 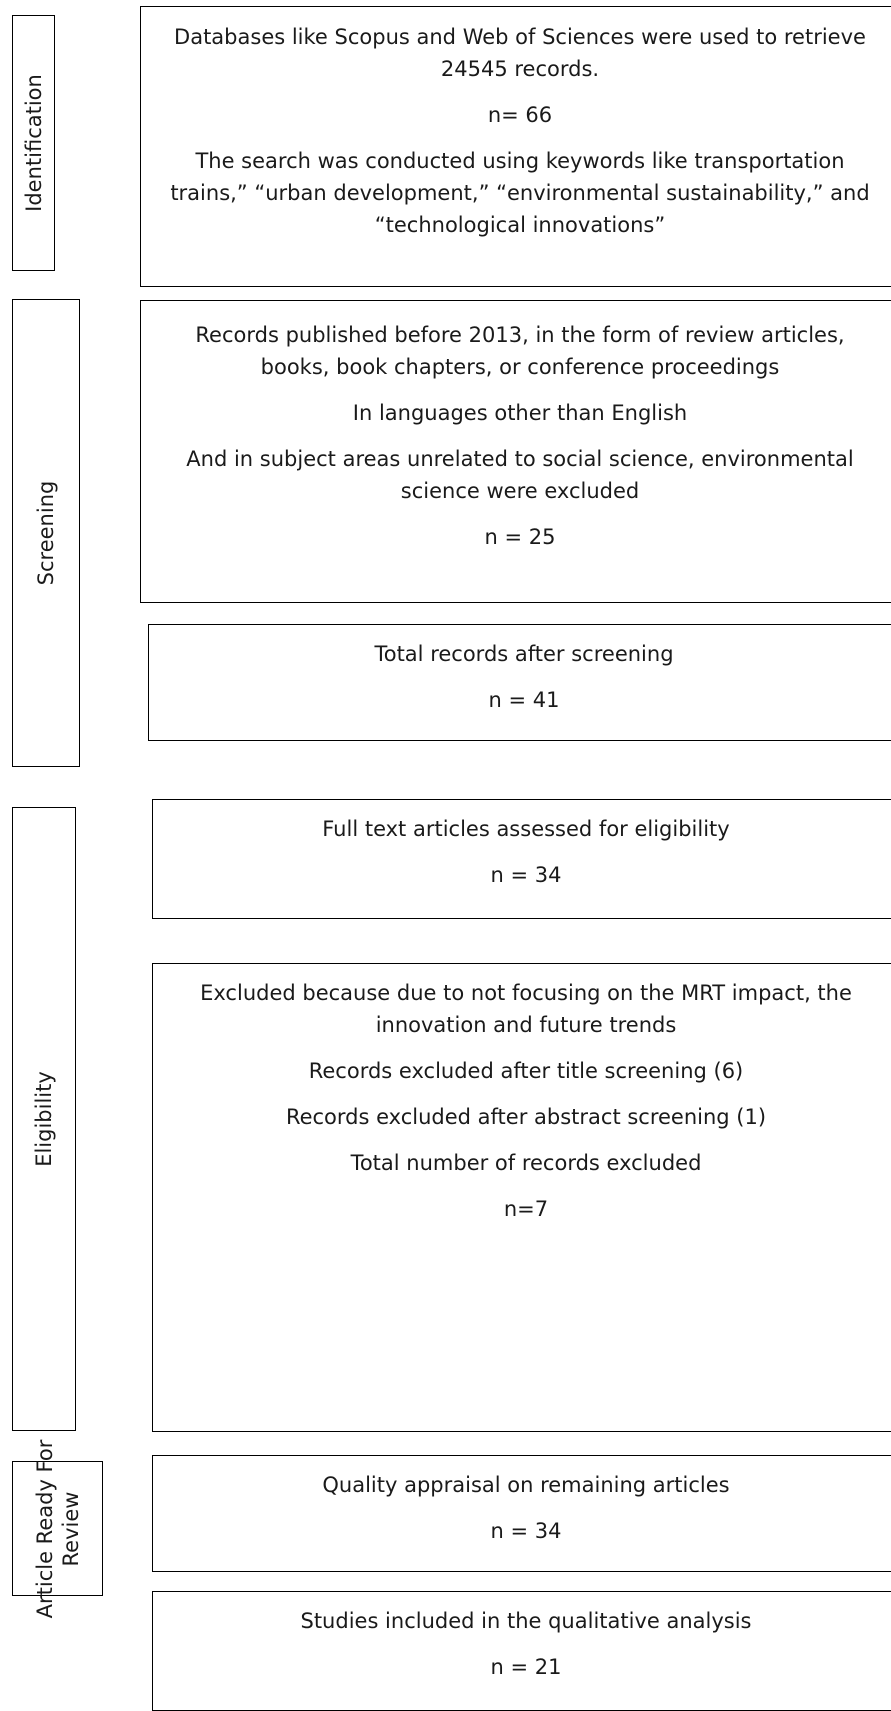 I want to click on stage-label-identification: Identification, so click(x=33, y=143).